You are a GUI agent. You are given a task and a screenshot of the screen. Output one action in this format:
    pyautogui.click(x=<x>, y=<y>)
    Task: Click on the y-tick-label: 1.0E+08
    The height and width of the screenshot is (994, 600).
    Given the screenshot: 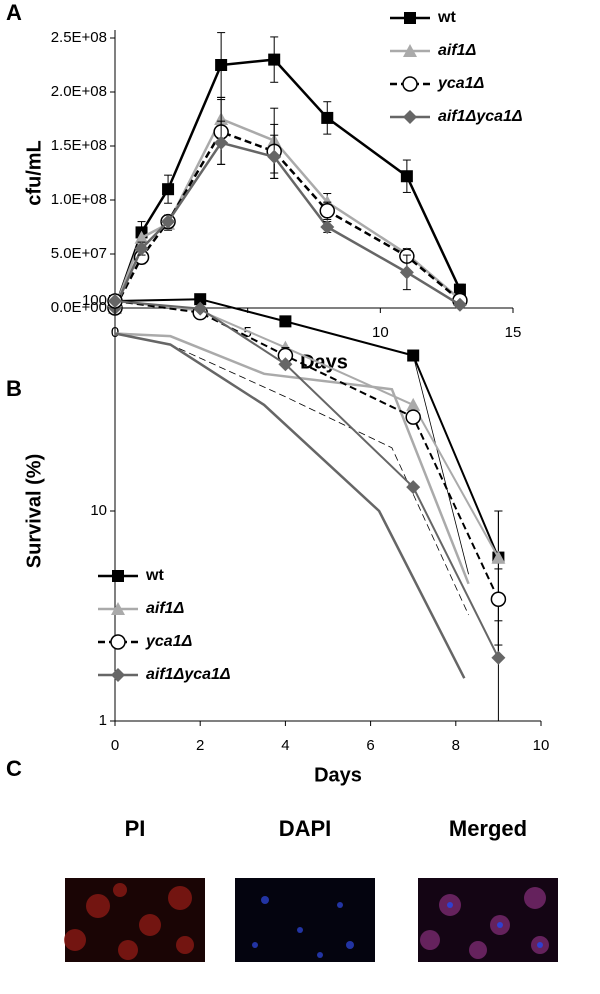 What is the action you would take?
    pyautogui.click(x=79, y=199)
    